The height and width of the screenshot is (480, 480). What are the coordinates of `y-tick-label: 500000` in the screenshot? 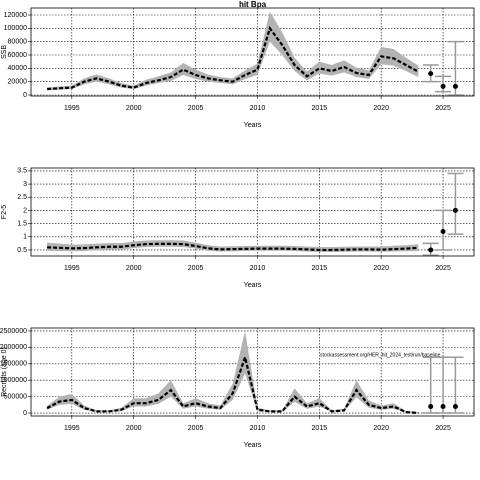 It's located at (15, 396).